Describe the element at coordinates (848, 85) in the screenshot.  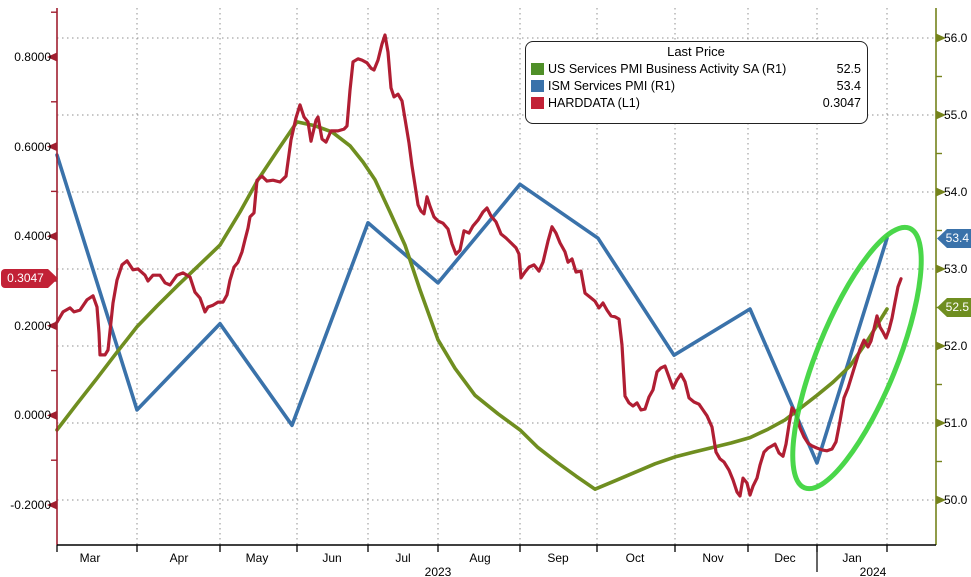
I see `legend-value: 53.4` at that location.